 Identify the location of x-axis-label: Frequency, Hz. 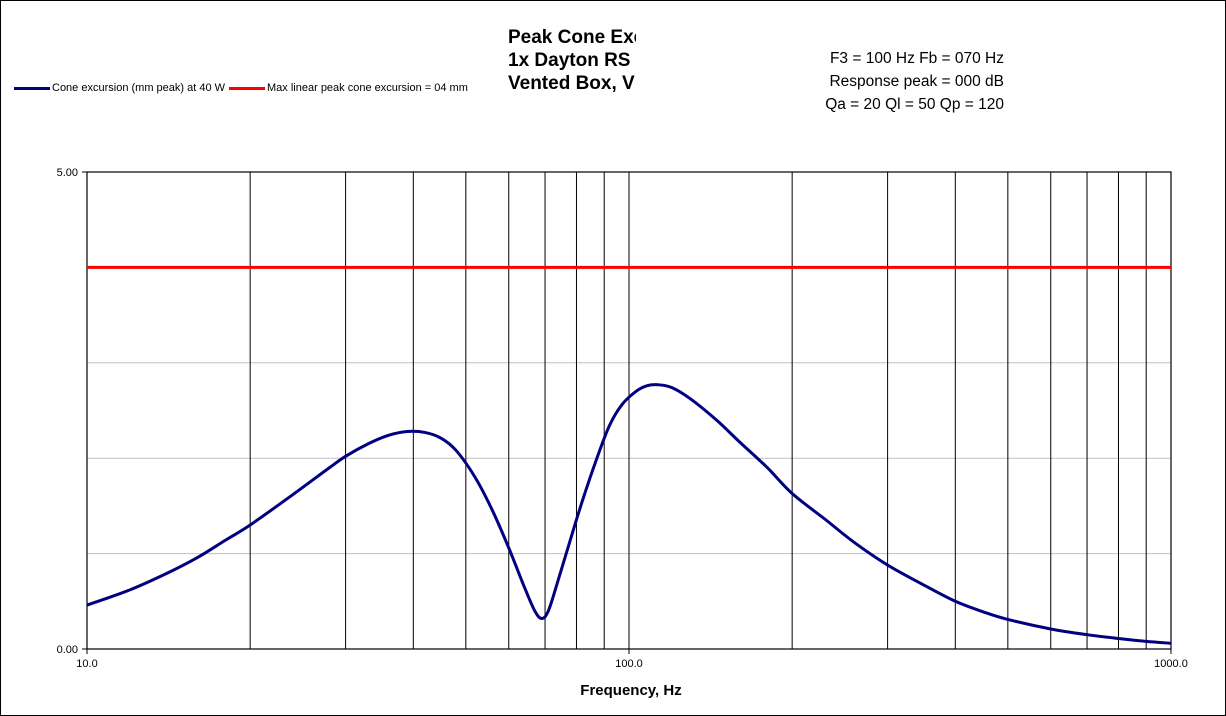
(631, 690).